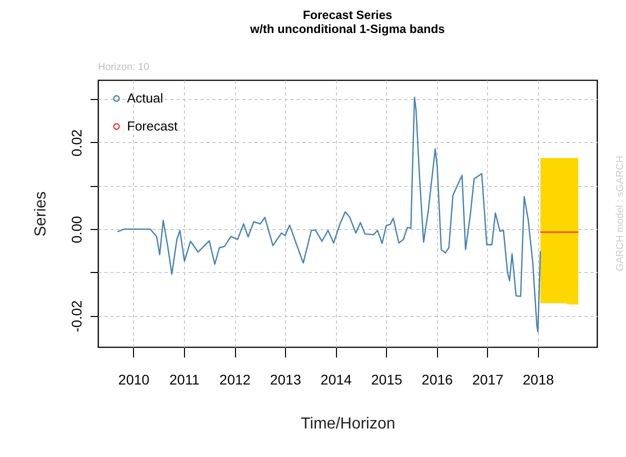  I want to click on y-tick-label: -0.02, so click(76, 316).